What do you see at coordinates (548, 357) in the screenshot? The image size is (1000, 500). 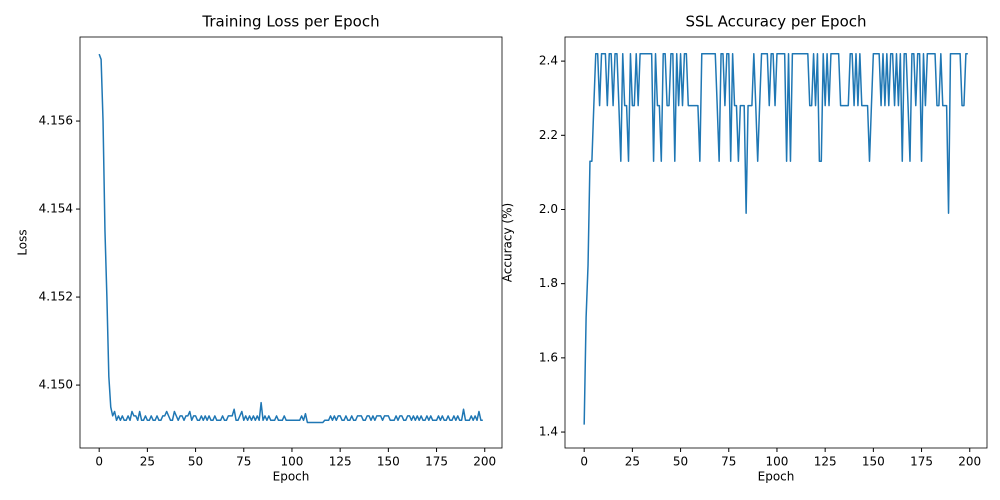 I see `y-tick-label: 1.6` at bounding box center [548, 357].